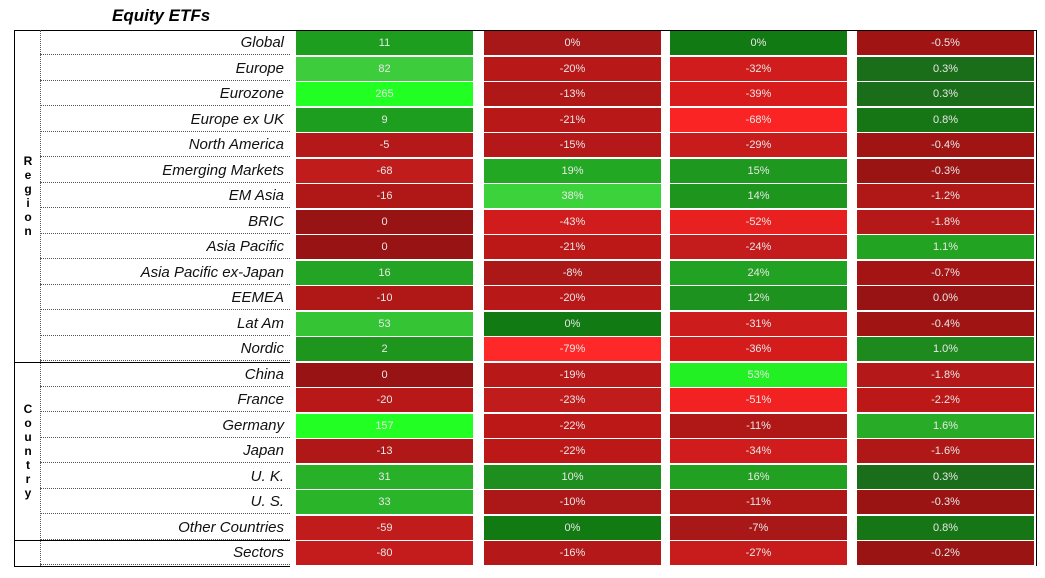 This screenshot has height=578, width=1045. Describe the element at coordinates (384, 170) in the screenshot. I see `heat-cell: -68` at that location.